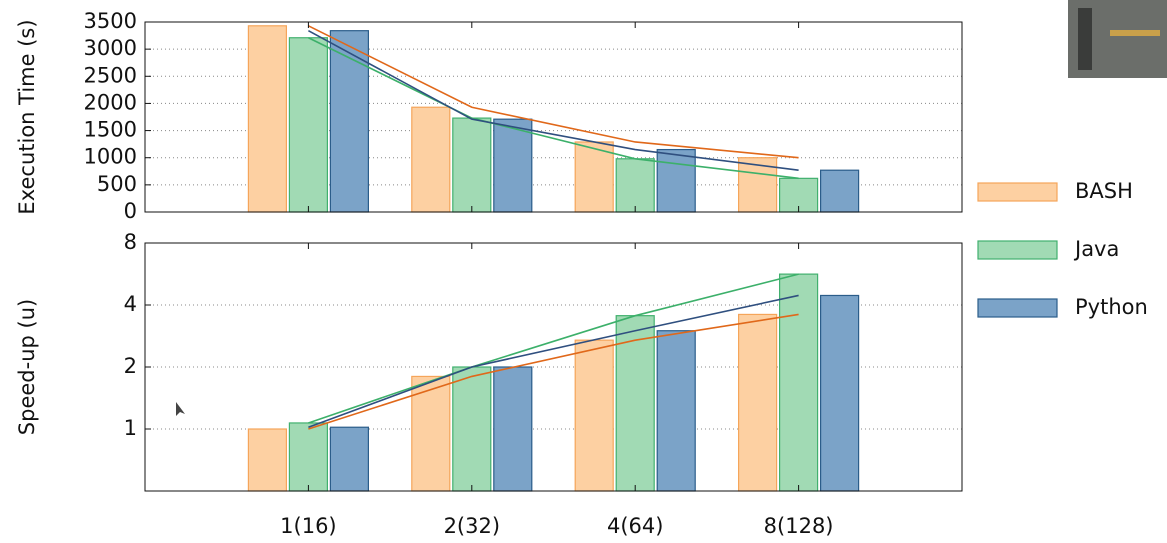 Image resolution: width=1167 pixels, height=543 pixels. Describe the element at coordinates (180, 409) in the screenshot. I see `cursor` at that location.